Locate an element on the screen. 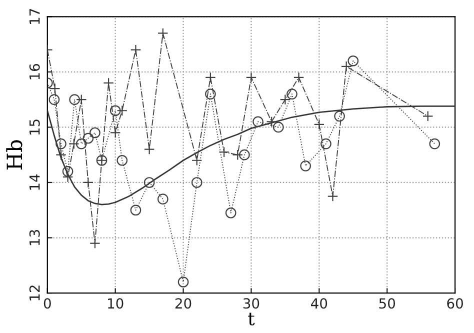 The height and width of the screenshot is (333, 474). y-axis-title: Hb is located at coordinates (14, 155).